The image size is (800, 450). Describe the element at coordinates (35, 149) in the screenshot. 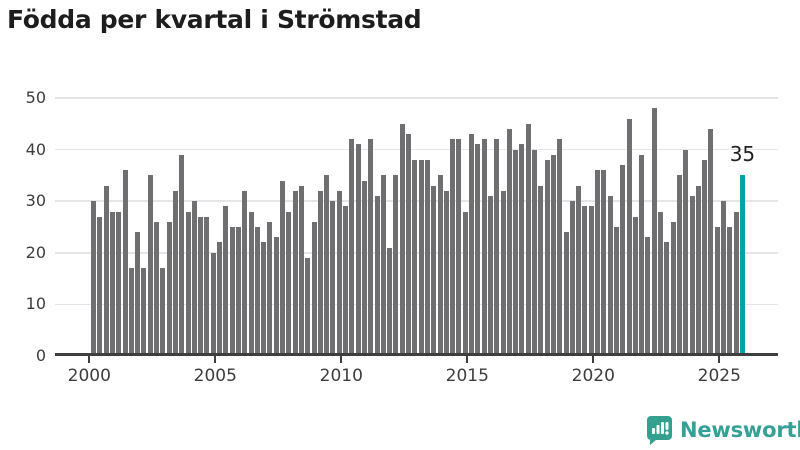

I see `y-axis-label-40: 40` at that location.